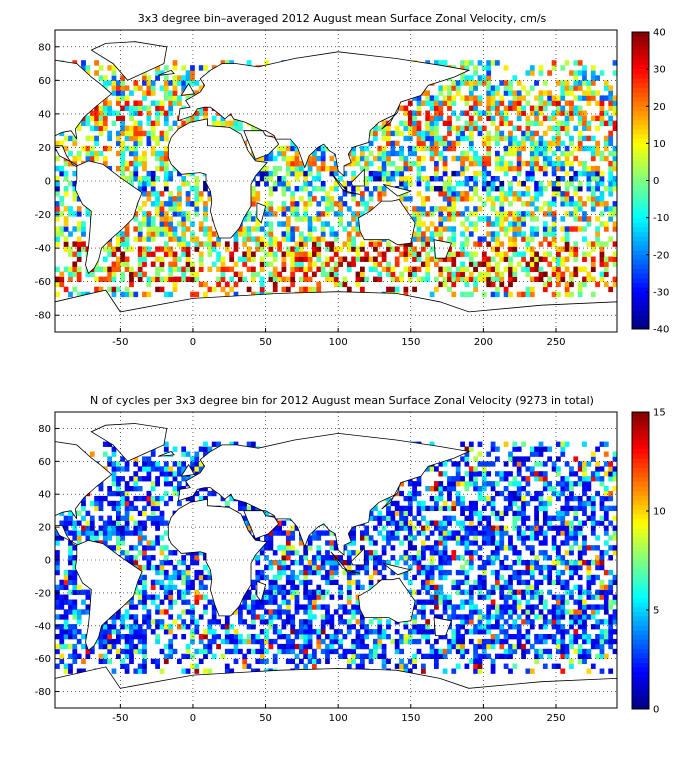 The height and width of the screenshot is (760, 696). I want to click on y-tick-label: -60, so click(43, 282).